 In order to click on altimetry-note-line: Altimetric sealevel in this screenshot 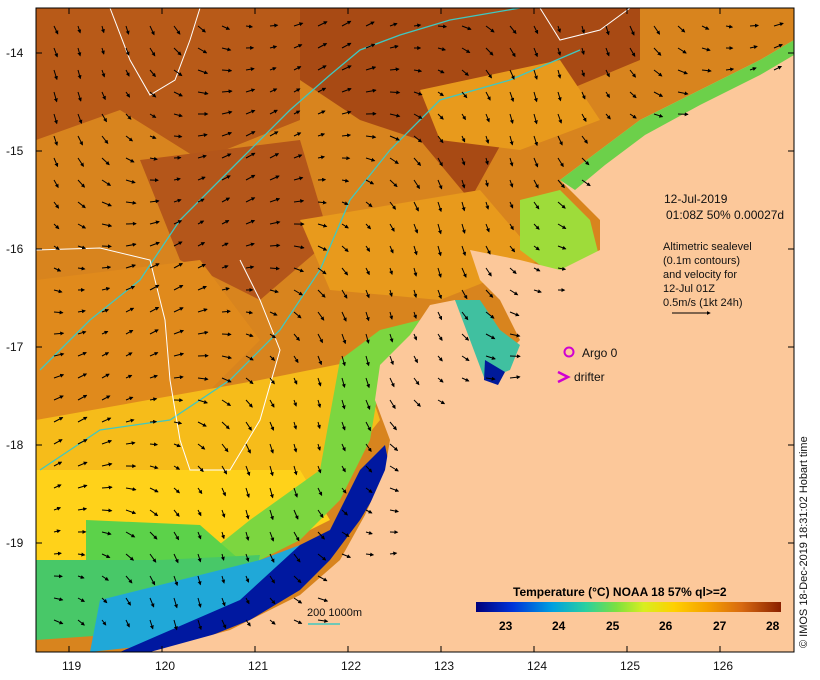, I will do `click(707, 247)`.